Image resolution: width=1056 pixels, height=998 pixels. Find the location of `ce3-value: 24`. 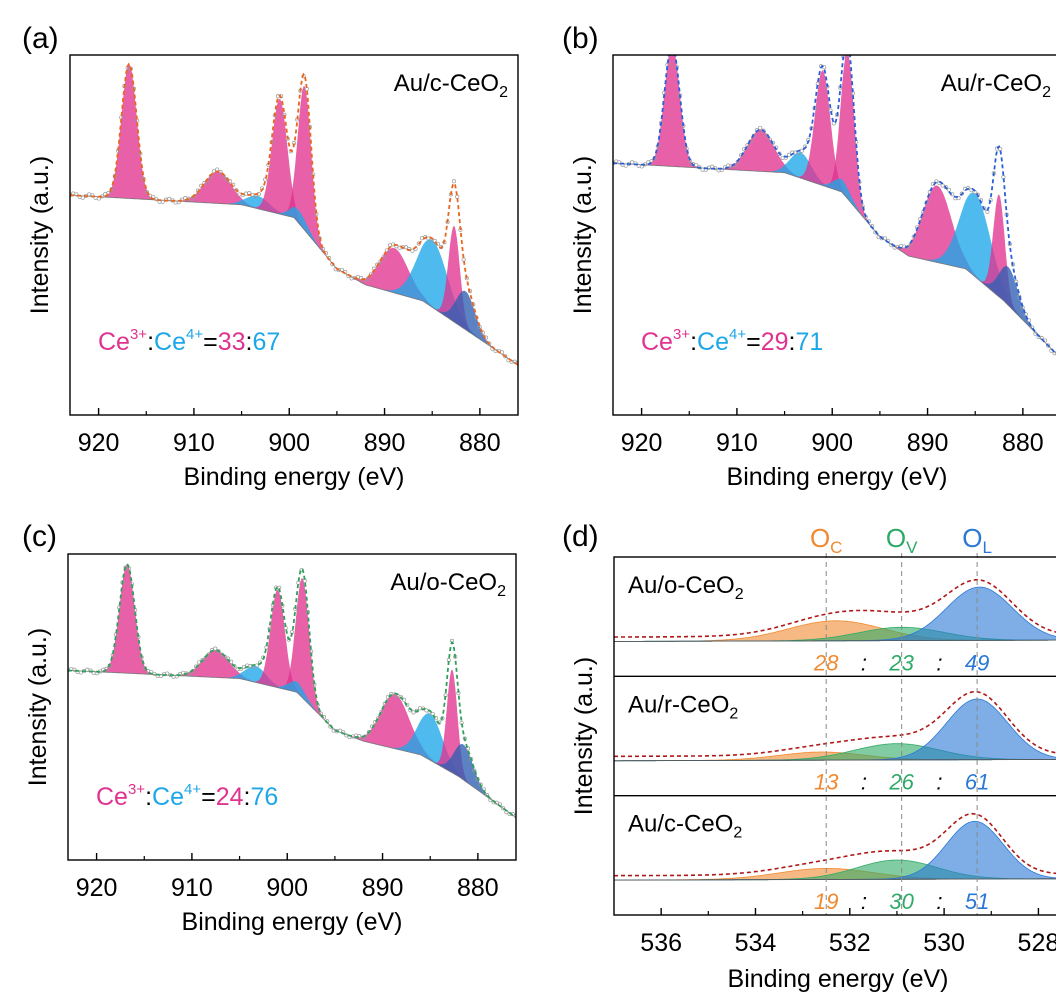

ce3-value: 24 is located at coordinates (230, 797).